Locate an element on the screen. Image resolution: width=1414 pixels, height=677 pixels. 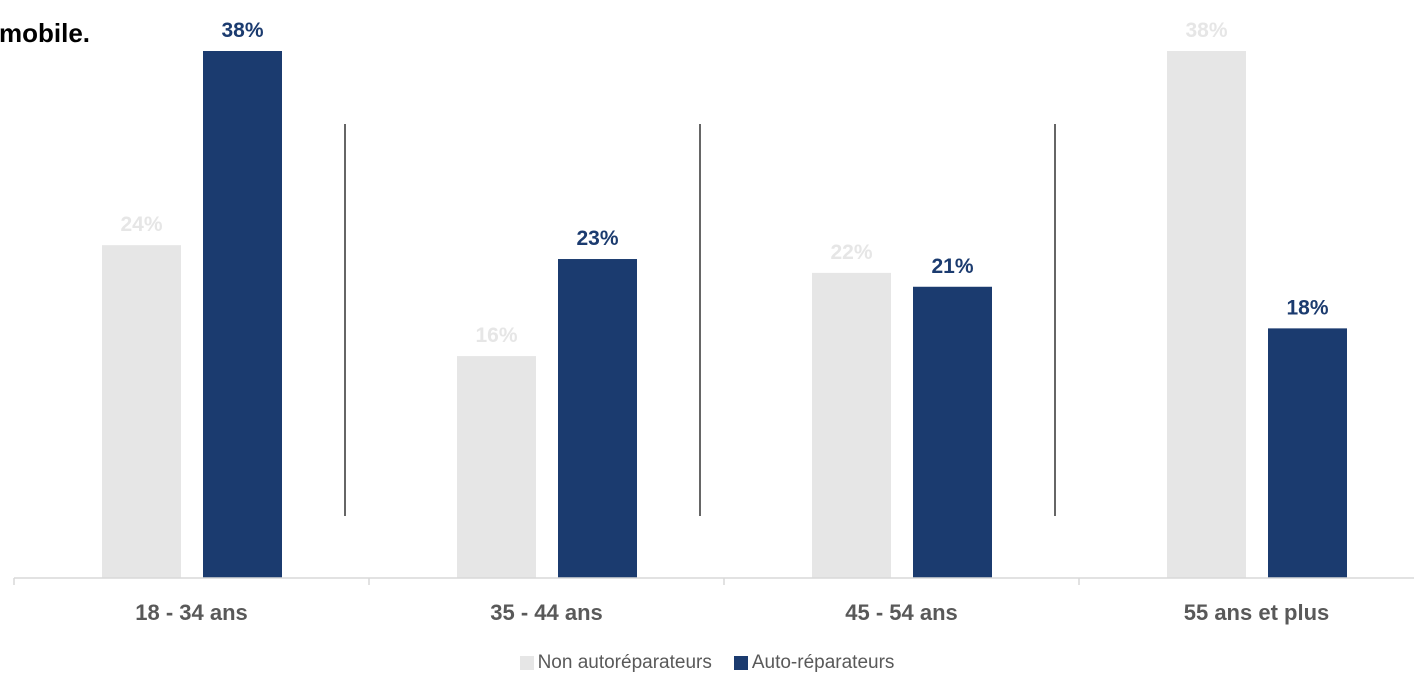
chart-title-fragment: mobile. is located at coordinates (45, 33).